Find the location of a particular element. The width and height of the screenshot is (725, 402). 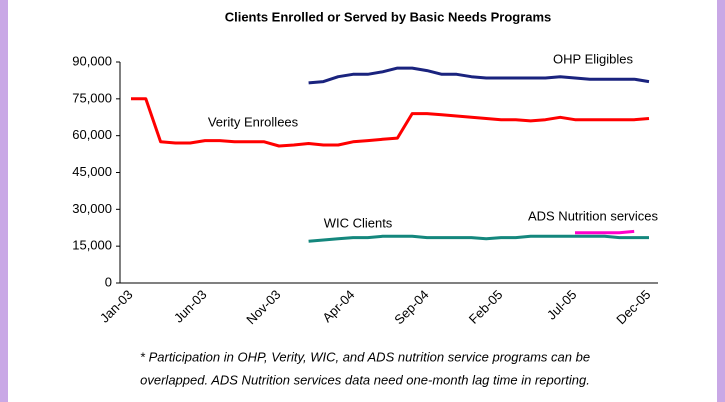

y-tick-label: 90,000 is located at coordinates (92, 60).